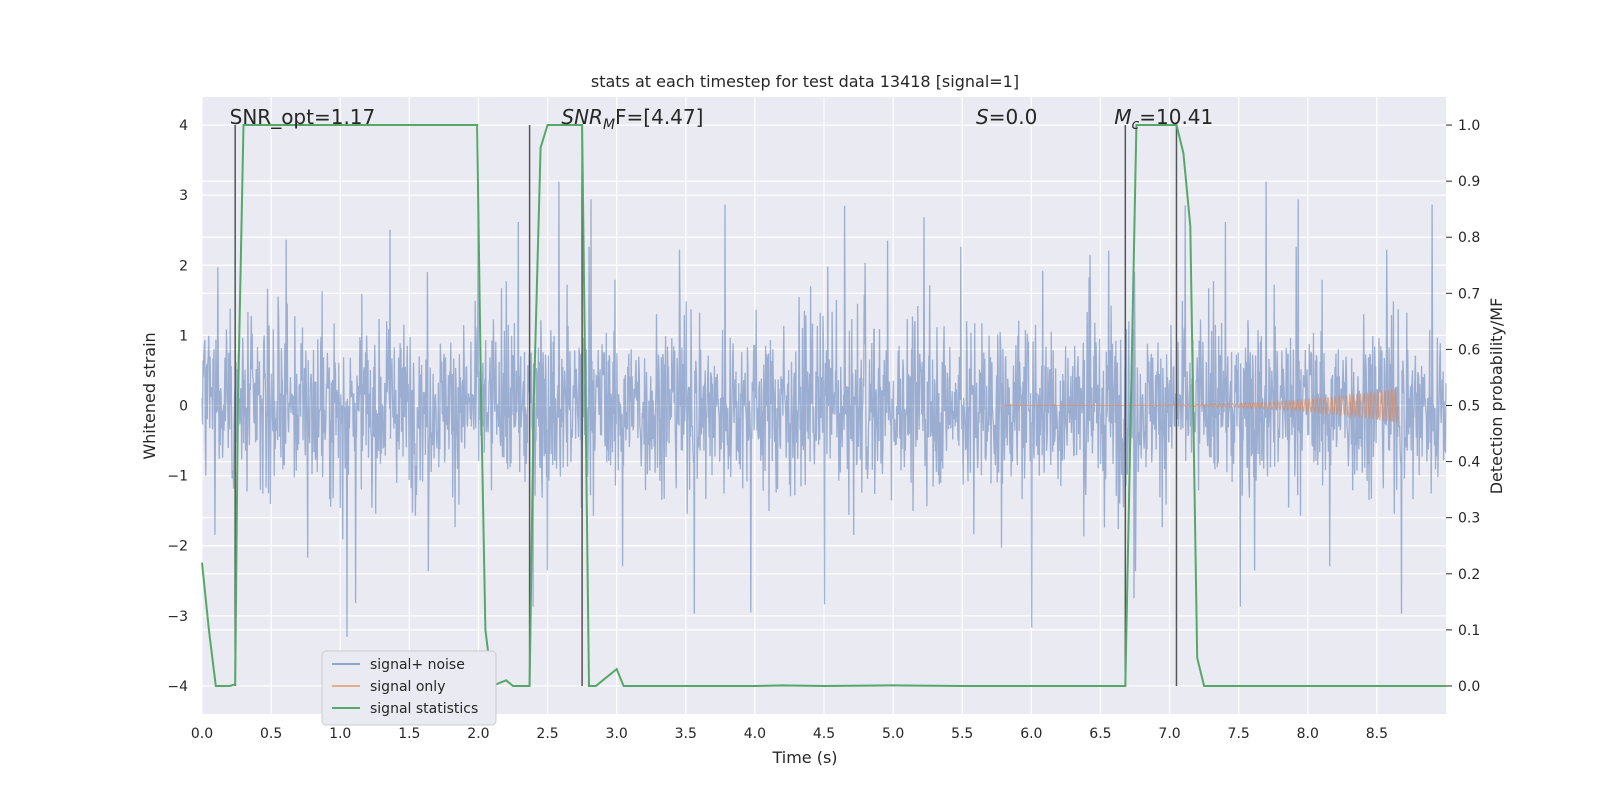  I want to click on legend-label-signal-statistics: signal statistics, so click(424, 709).